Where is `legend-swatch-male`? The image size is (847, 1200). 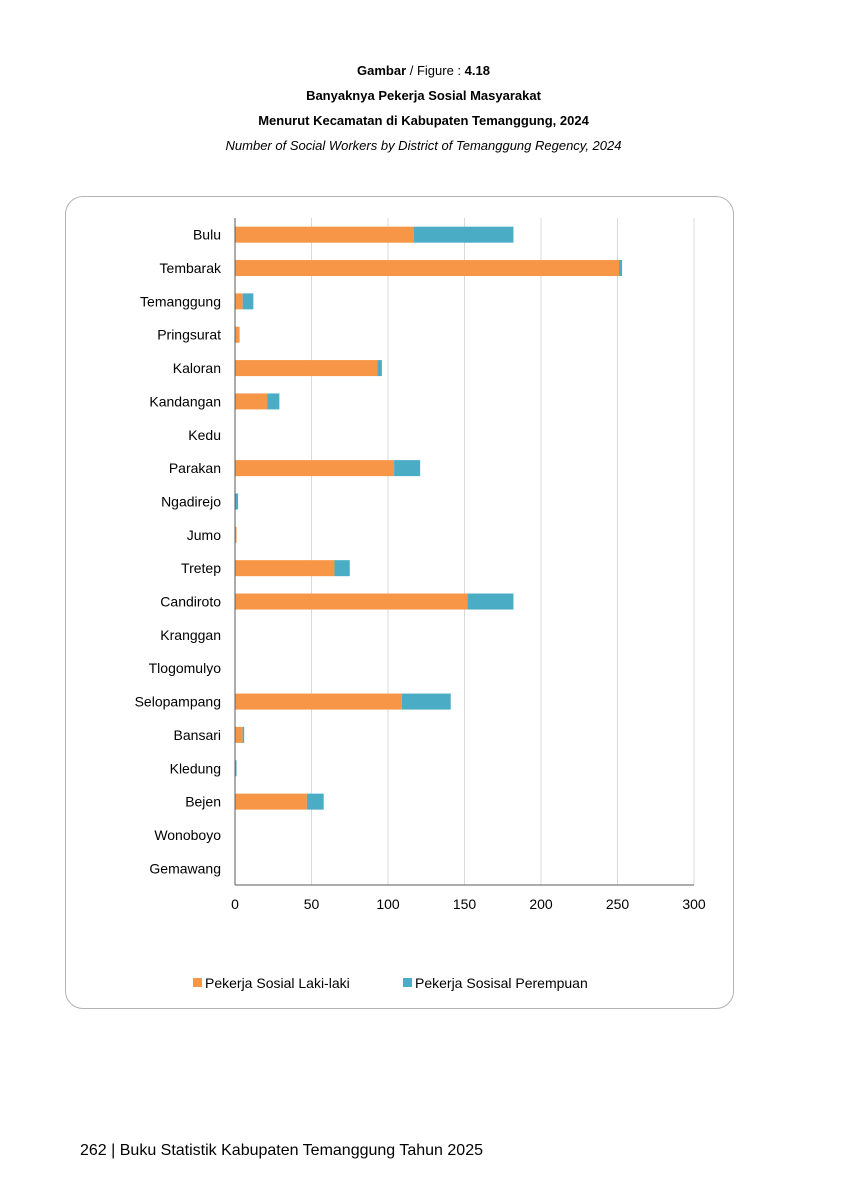
legend-swatch-male is located at coordinates (197, 982).